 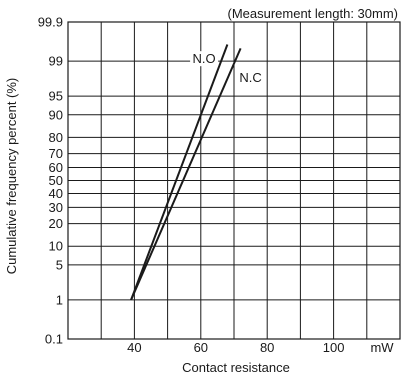 I want to click on series-label-no: N.O, so click(x=204, y=58).